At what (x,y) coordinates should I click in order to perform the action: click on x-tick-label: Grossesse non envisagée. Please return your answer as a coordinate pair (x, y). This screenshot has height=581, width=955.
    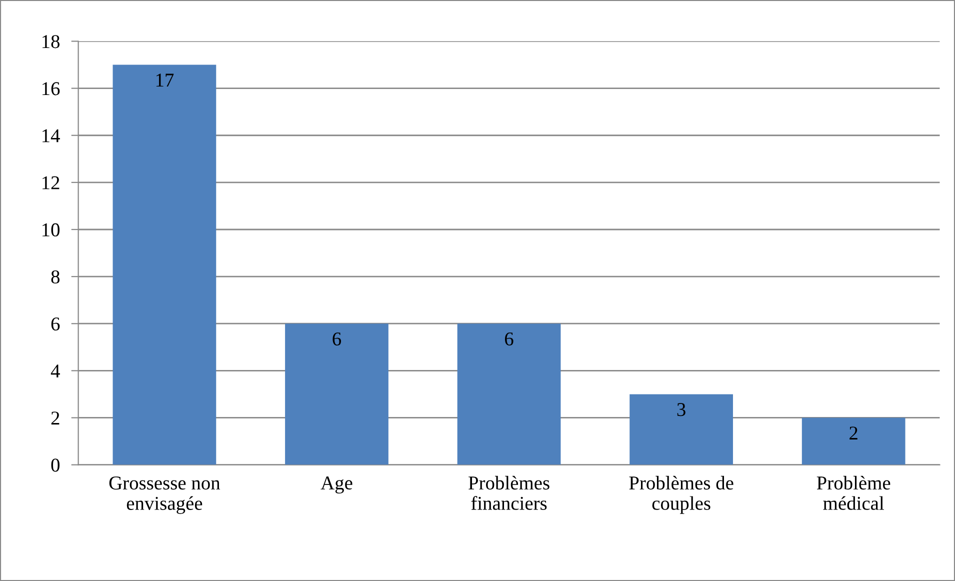
    Looking at the image, I should click on (164, 495).